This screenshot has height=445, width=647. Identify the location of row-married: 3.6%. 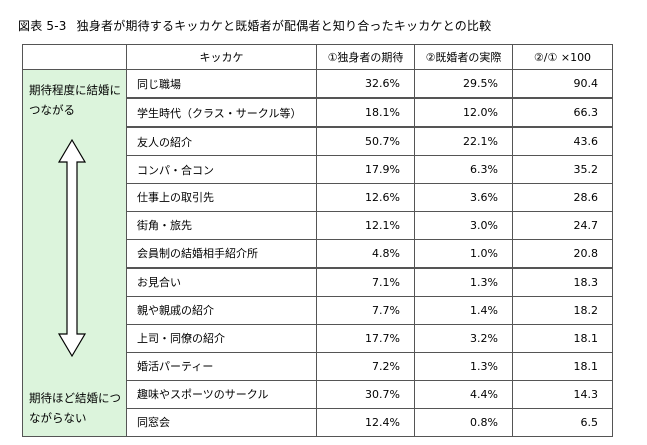
(463, 197).